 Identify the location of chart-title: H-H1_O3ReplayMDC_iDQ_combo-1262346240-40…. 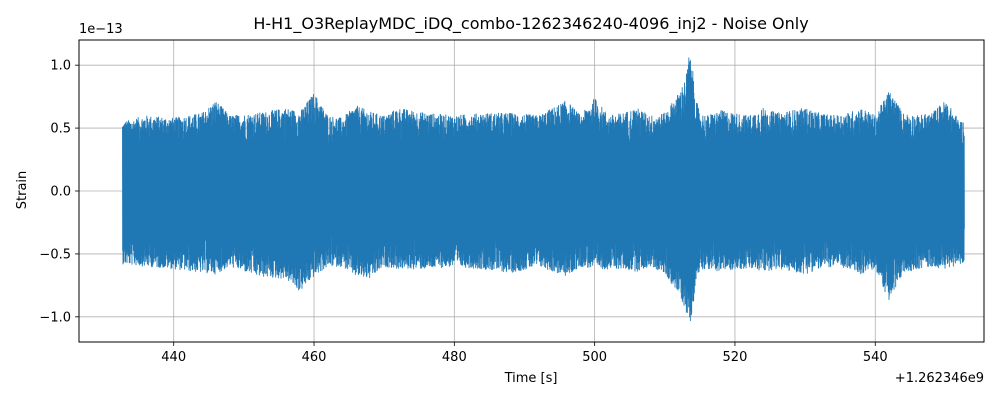
(530, 24).